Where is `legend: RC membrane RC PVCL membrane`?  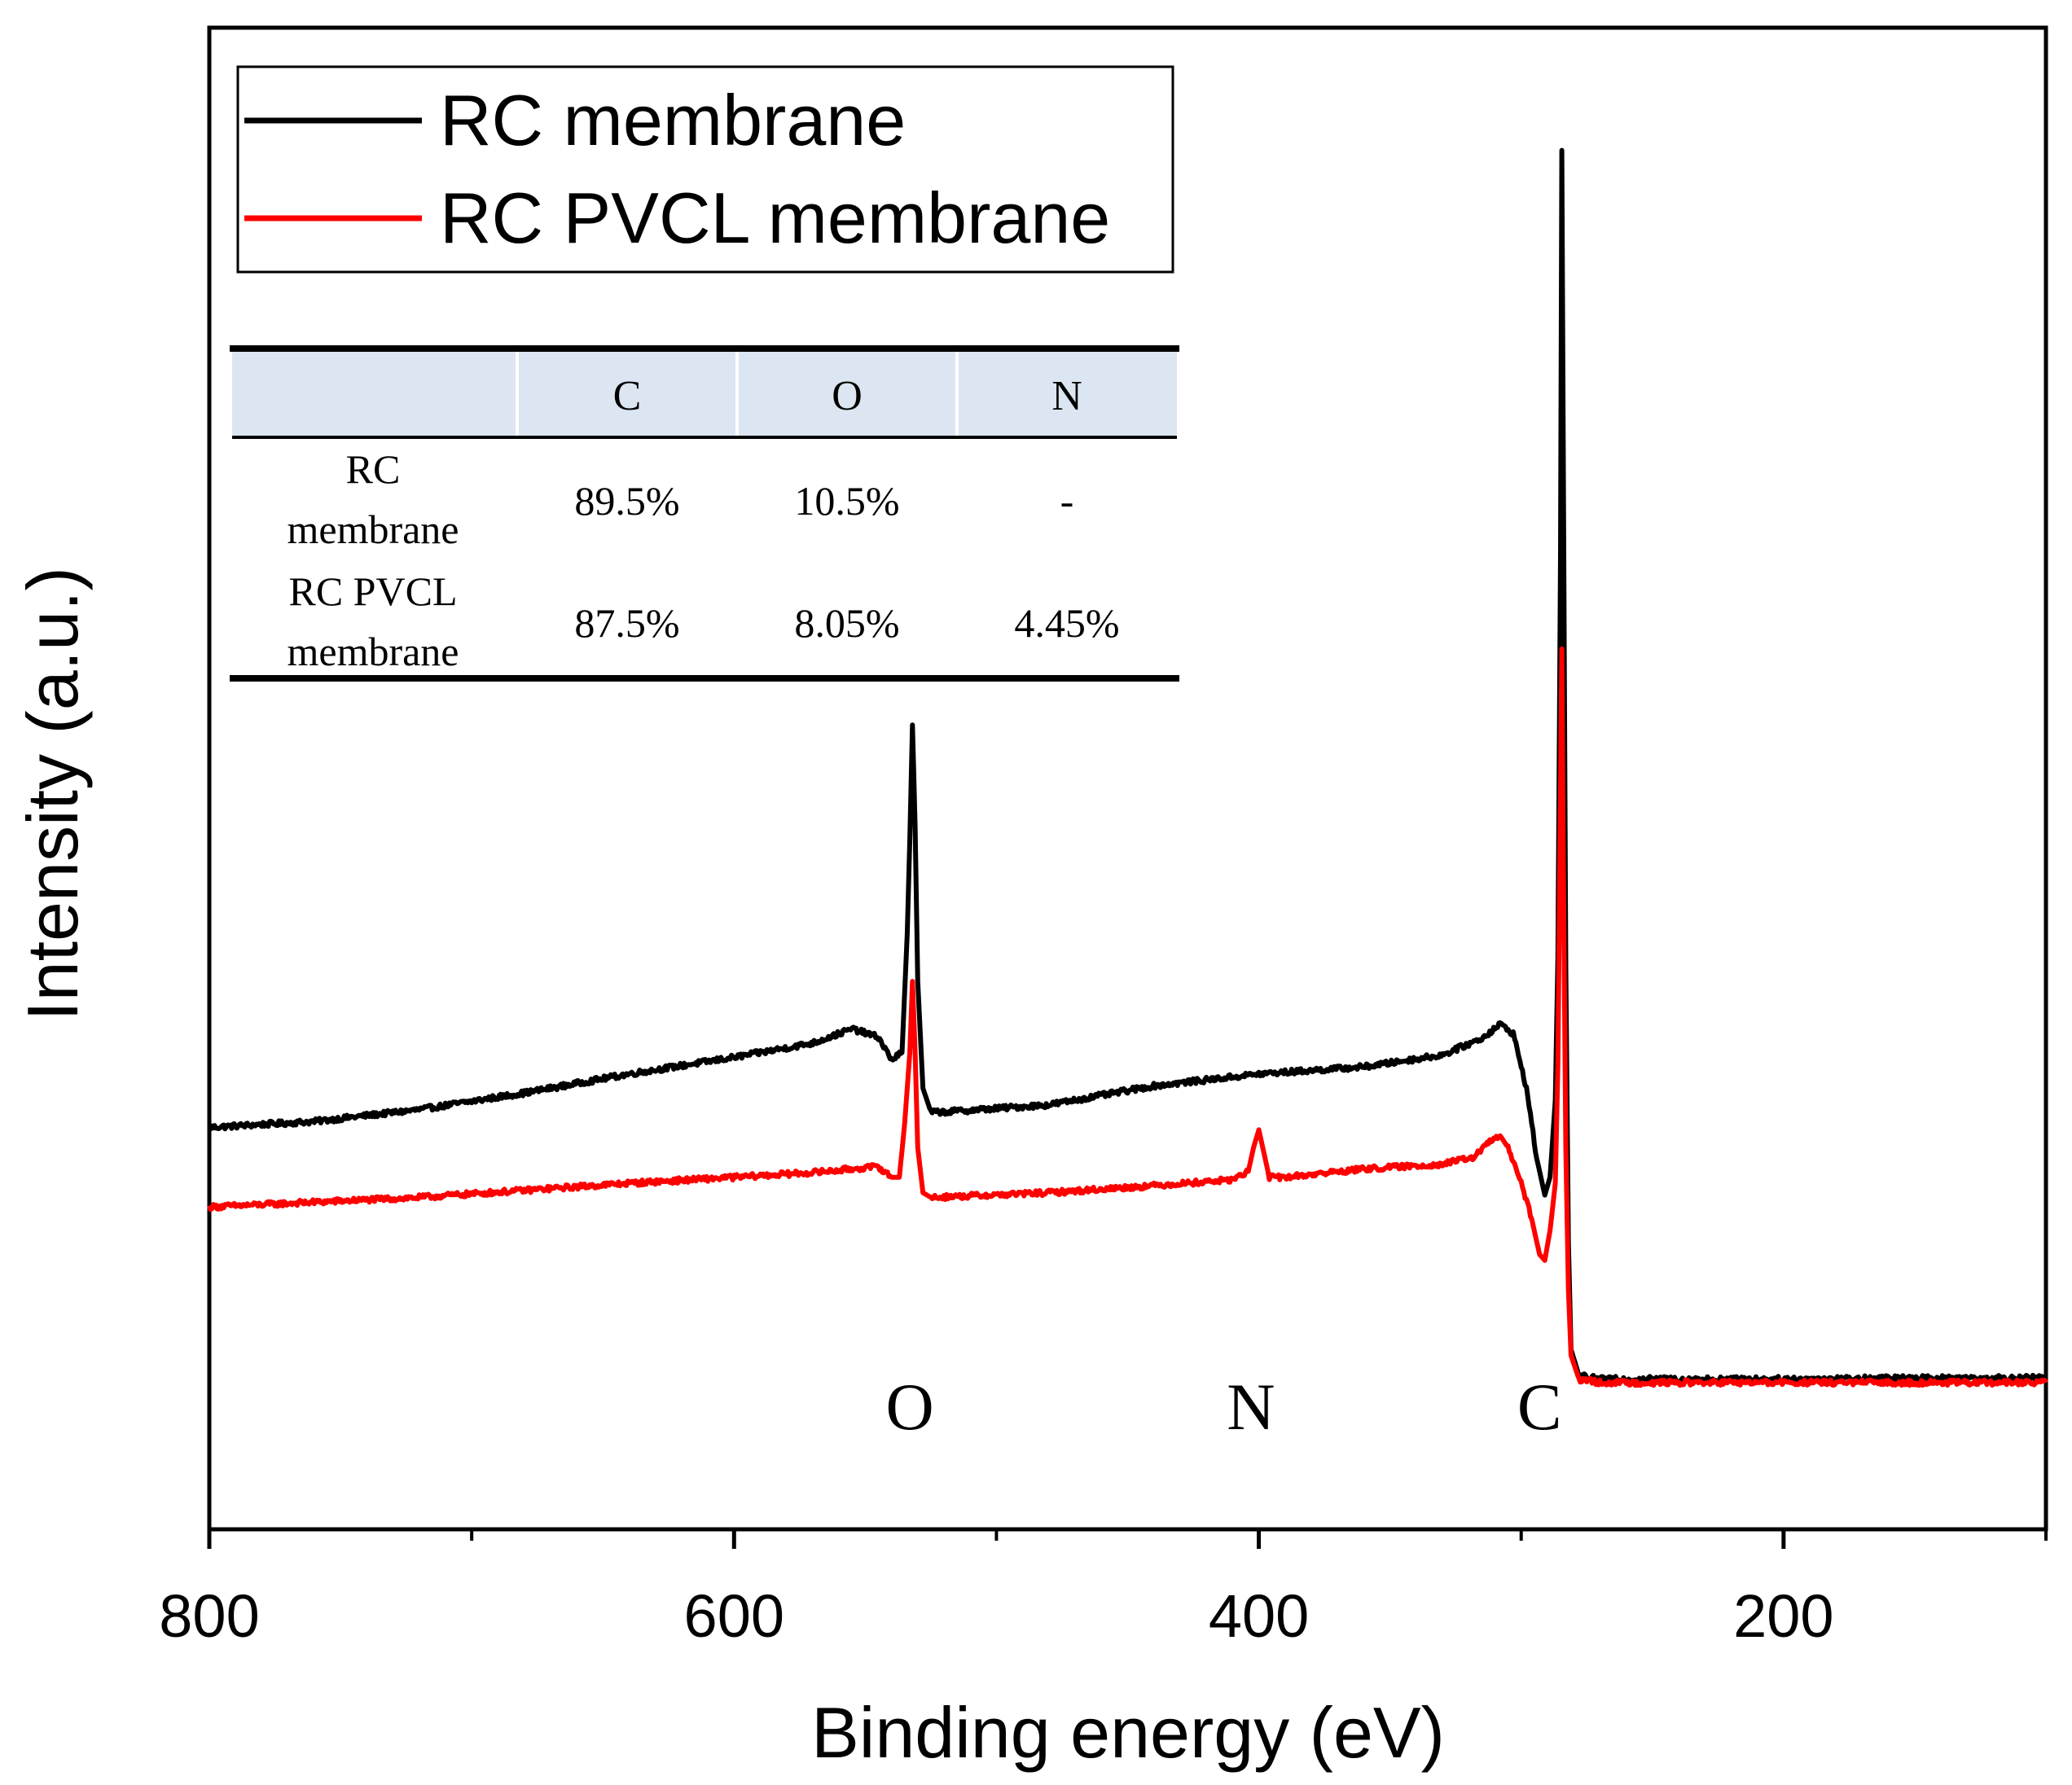
legend: RC membrane RC PVCL membrane is located at coordinates (705, 169).